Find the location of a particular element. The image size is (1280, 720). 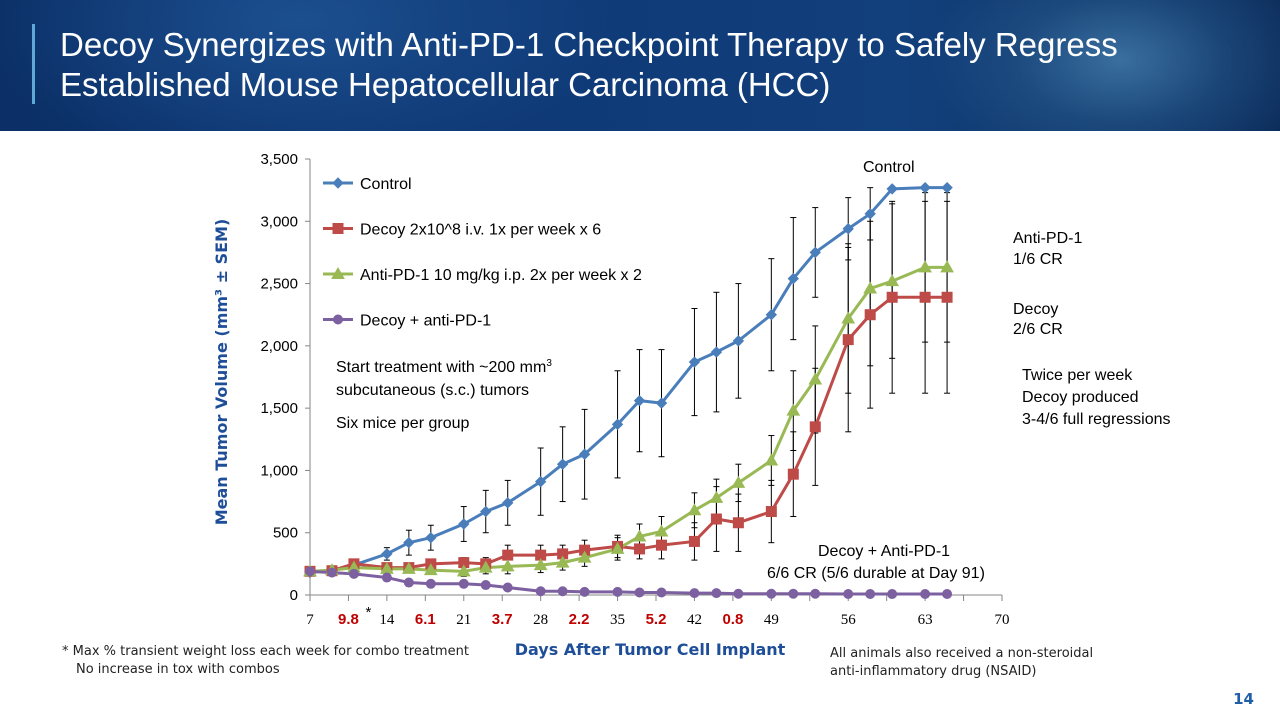

annotation-start-superscript: 3 is located at coordinates (549, 363).